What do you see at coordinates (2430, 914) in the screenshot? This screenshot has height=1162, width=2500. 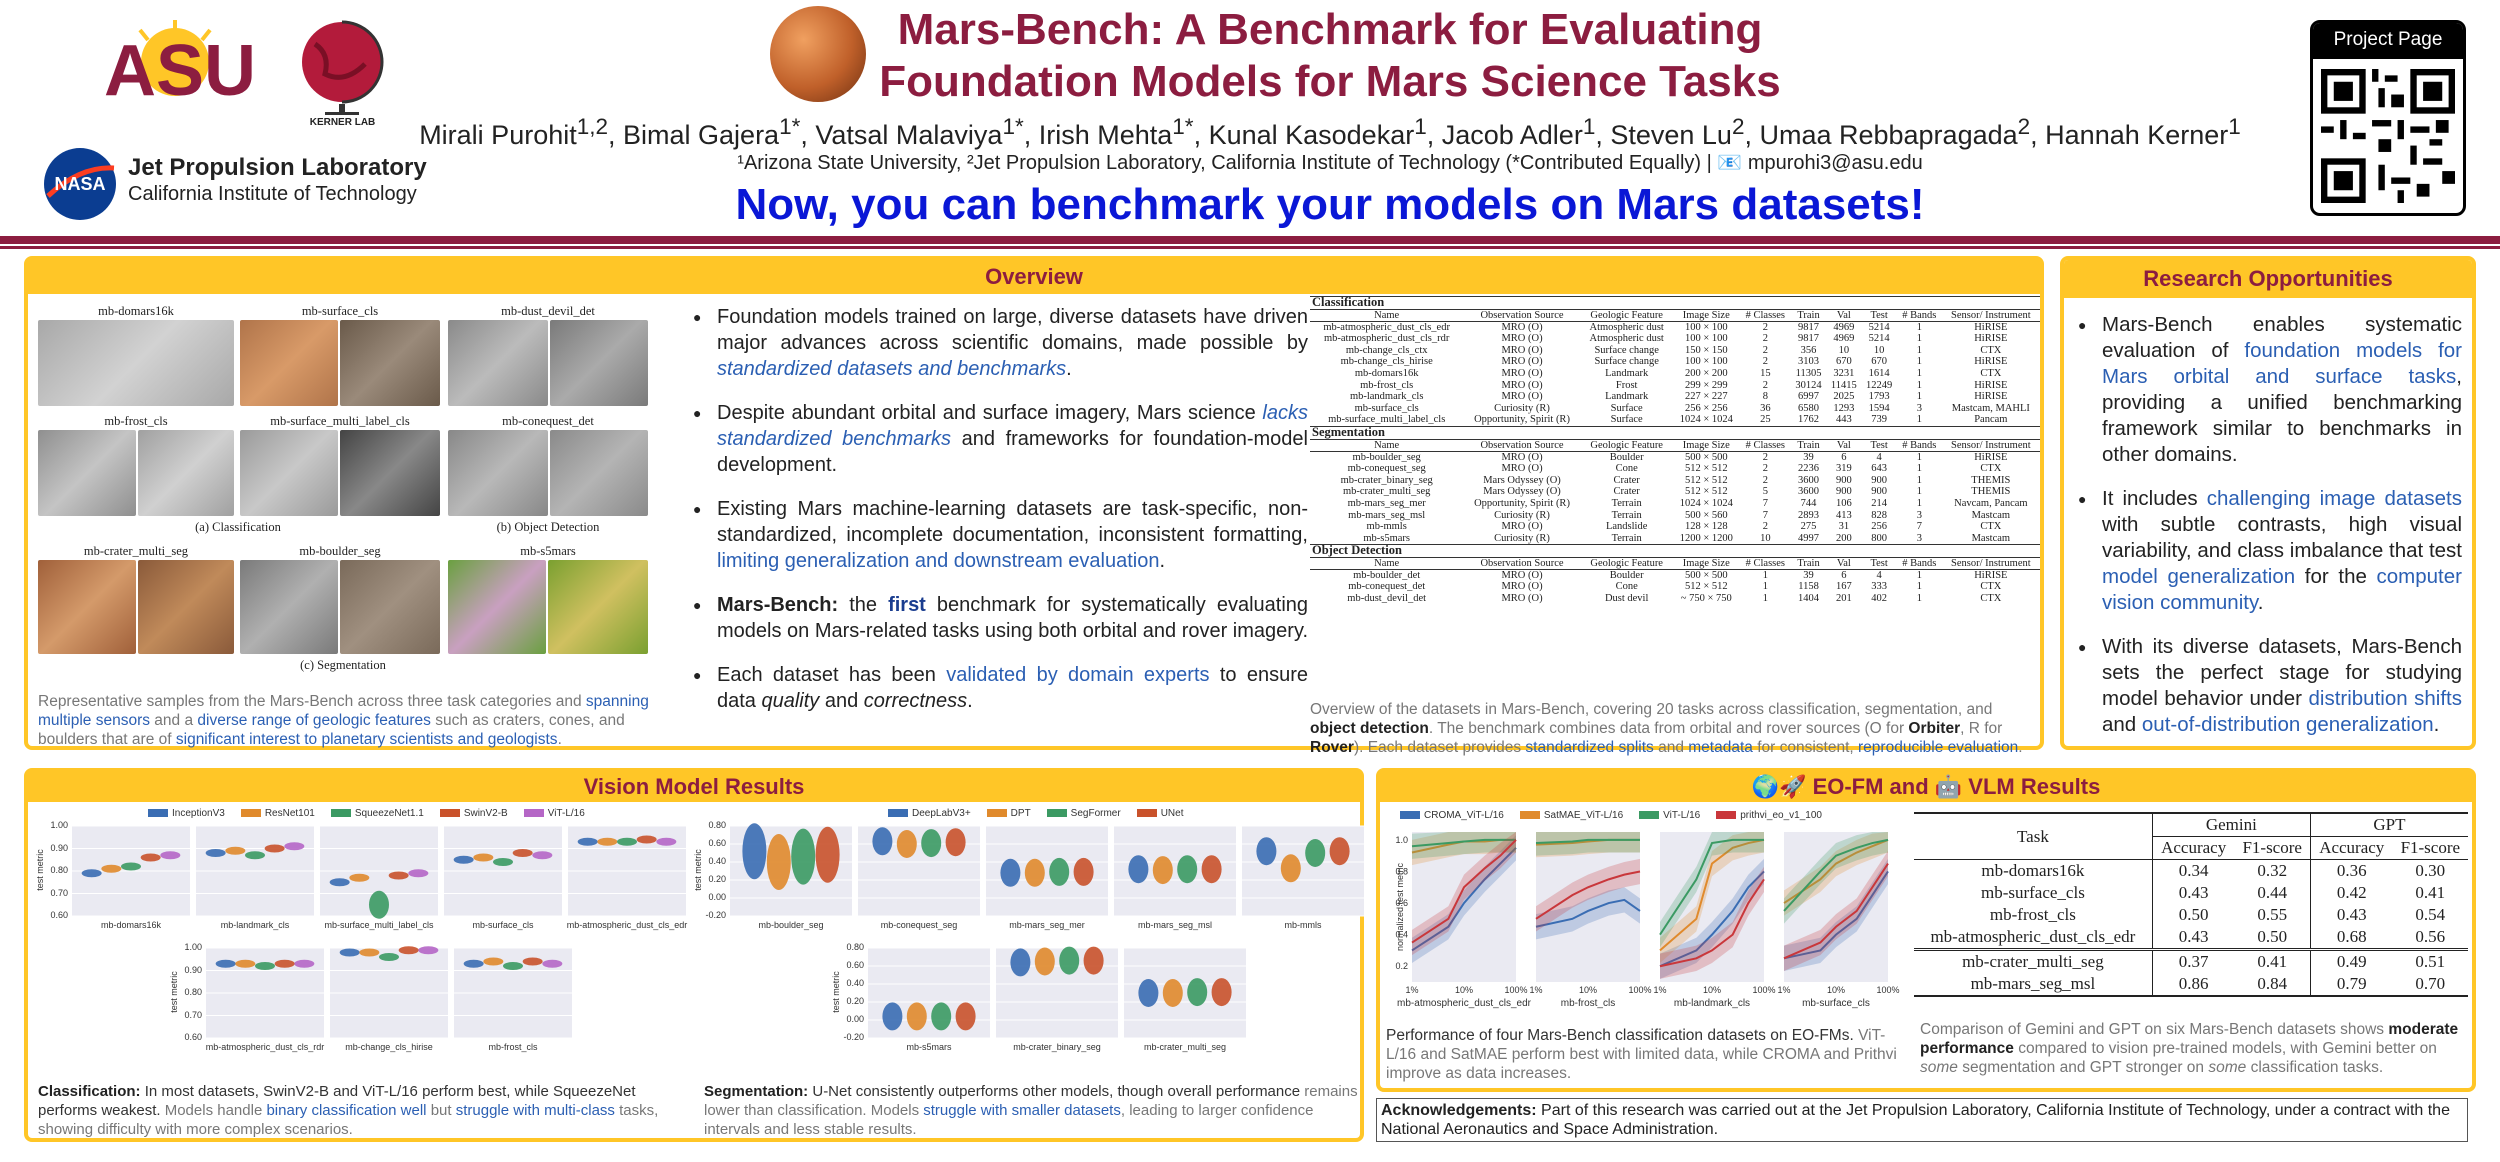 I see `table-cell: 0.54` at bounding box center [2430, 914].